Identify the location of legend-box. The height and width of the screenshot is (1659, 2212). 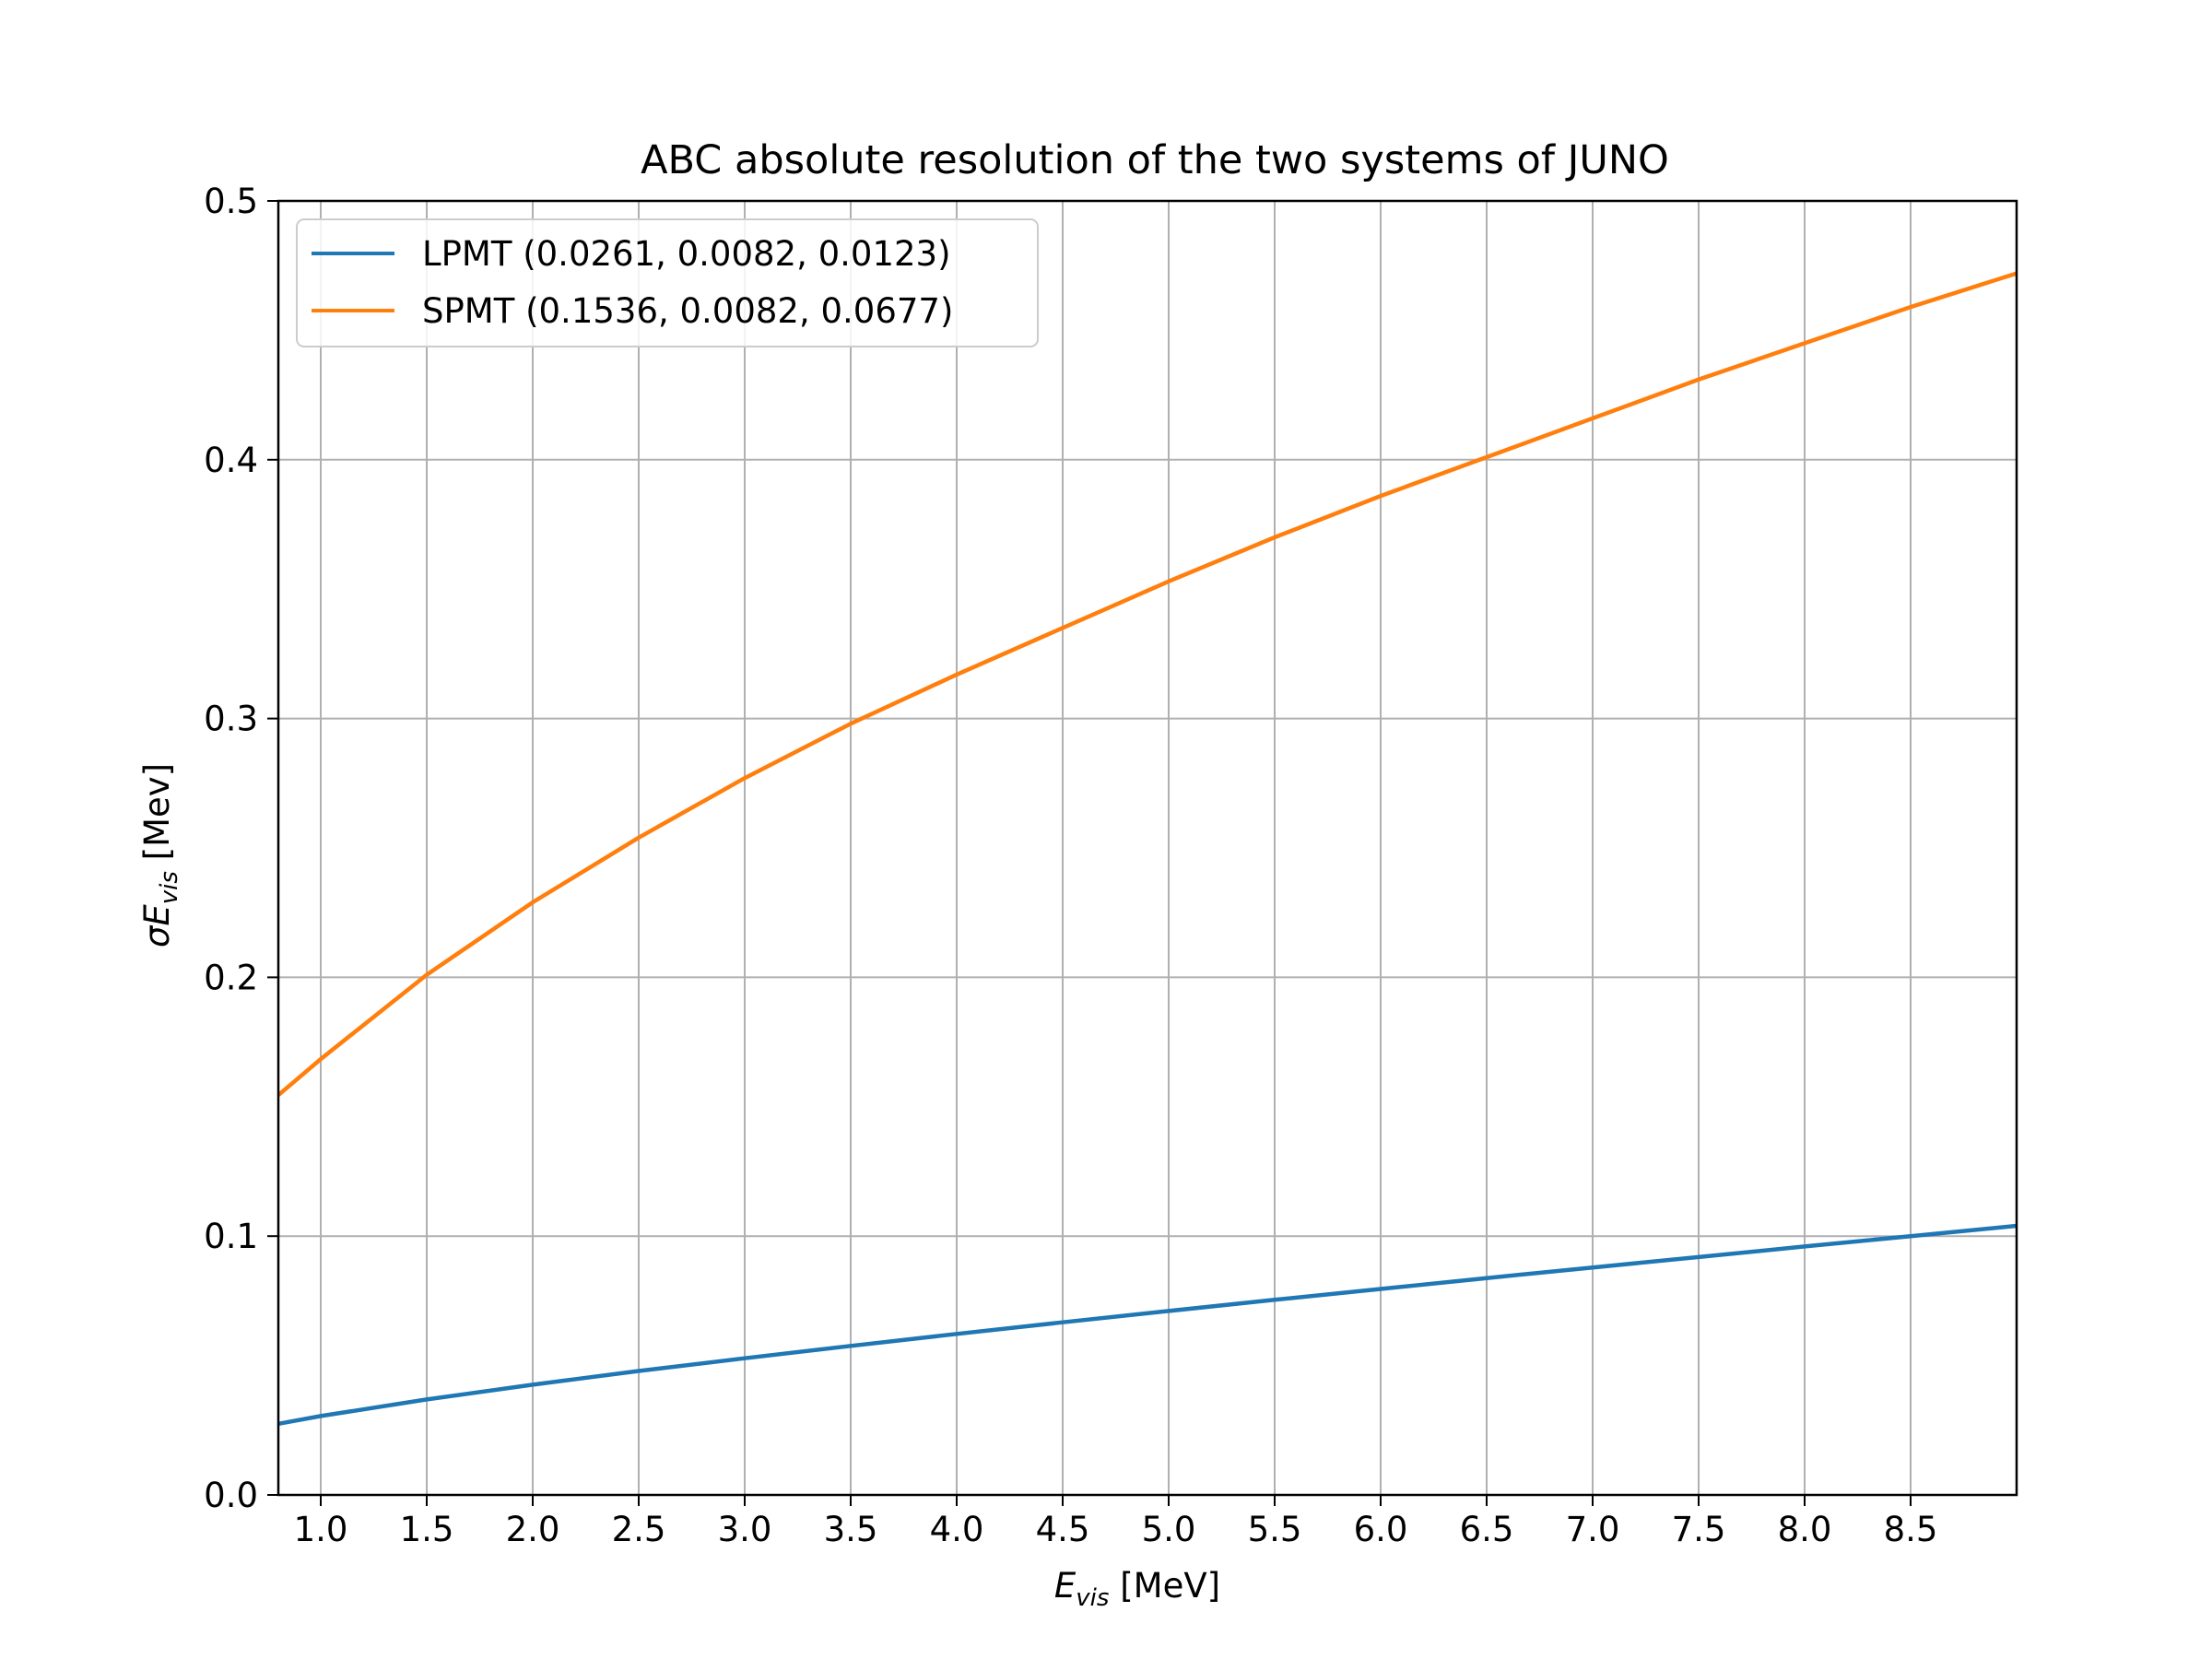
(667, 282).